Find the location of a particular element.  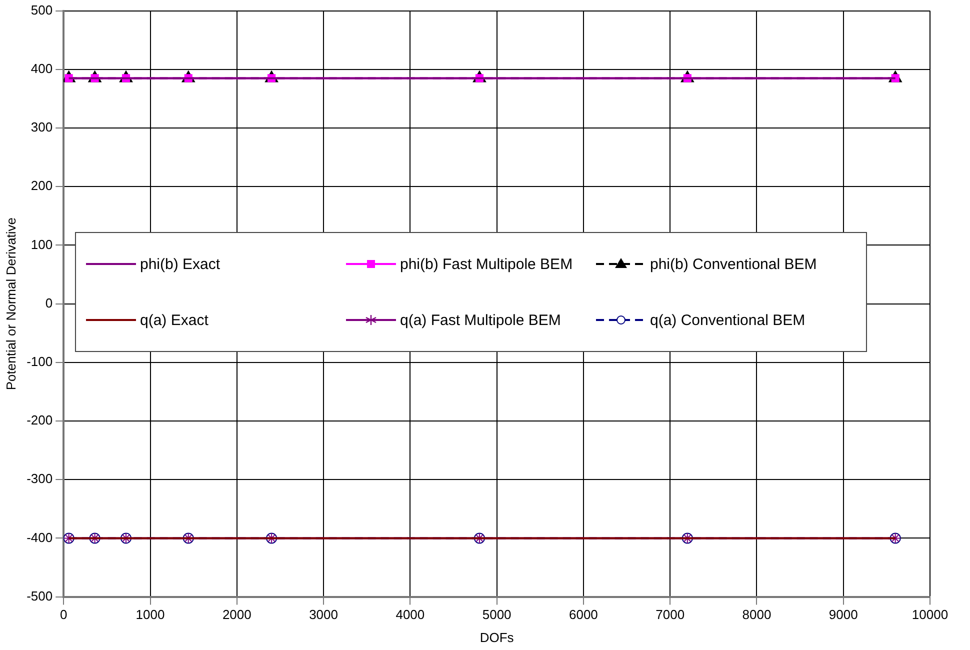

y-tick-label: 100 is located at coordinates (41, 244).